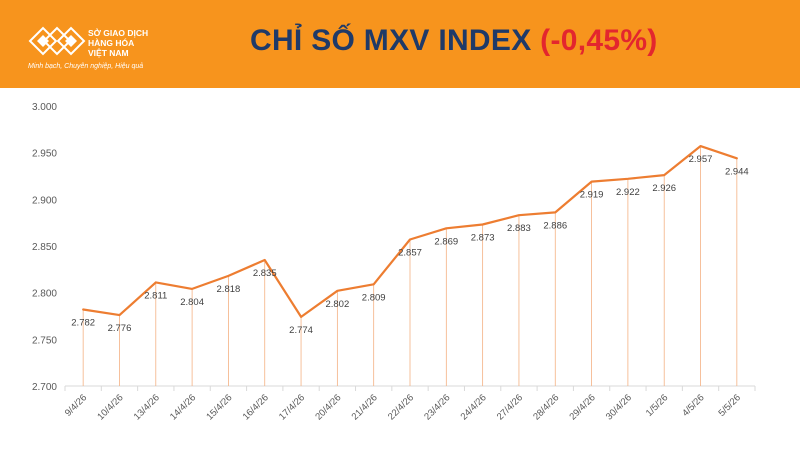 The image size is (800, 454). I want to click on logo-org-line: VIỆT NAM, so click(108, 53).